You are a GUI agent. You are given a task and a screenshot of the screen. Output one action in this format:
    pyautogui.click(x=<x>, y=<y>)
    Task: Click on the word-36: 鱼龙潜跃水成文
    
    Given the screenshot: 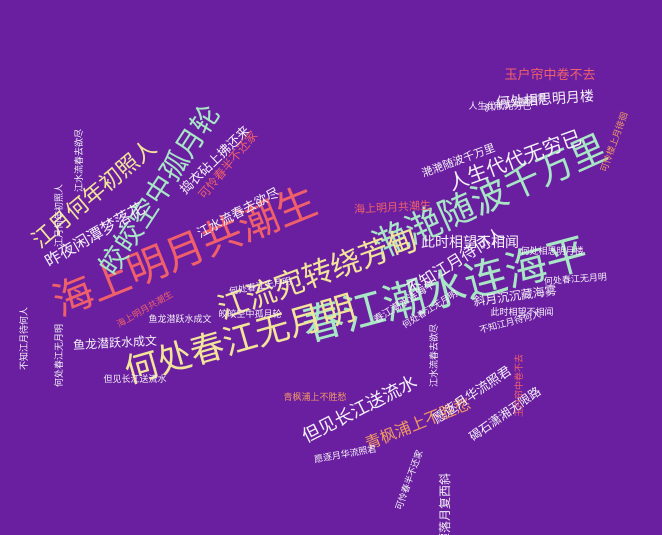 What is the action you would take?
    pyautogui.click(x=180, y=319)
    